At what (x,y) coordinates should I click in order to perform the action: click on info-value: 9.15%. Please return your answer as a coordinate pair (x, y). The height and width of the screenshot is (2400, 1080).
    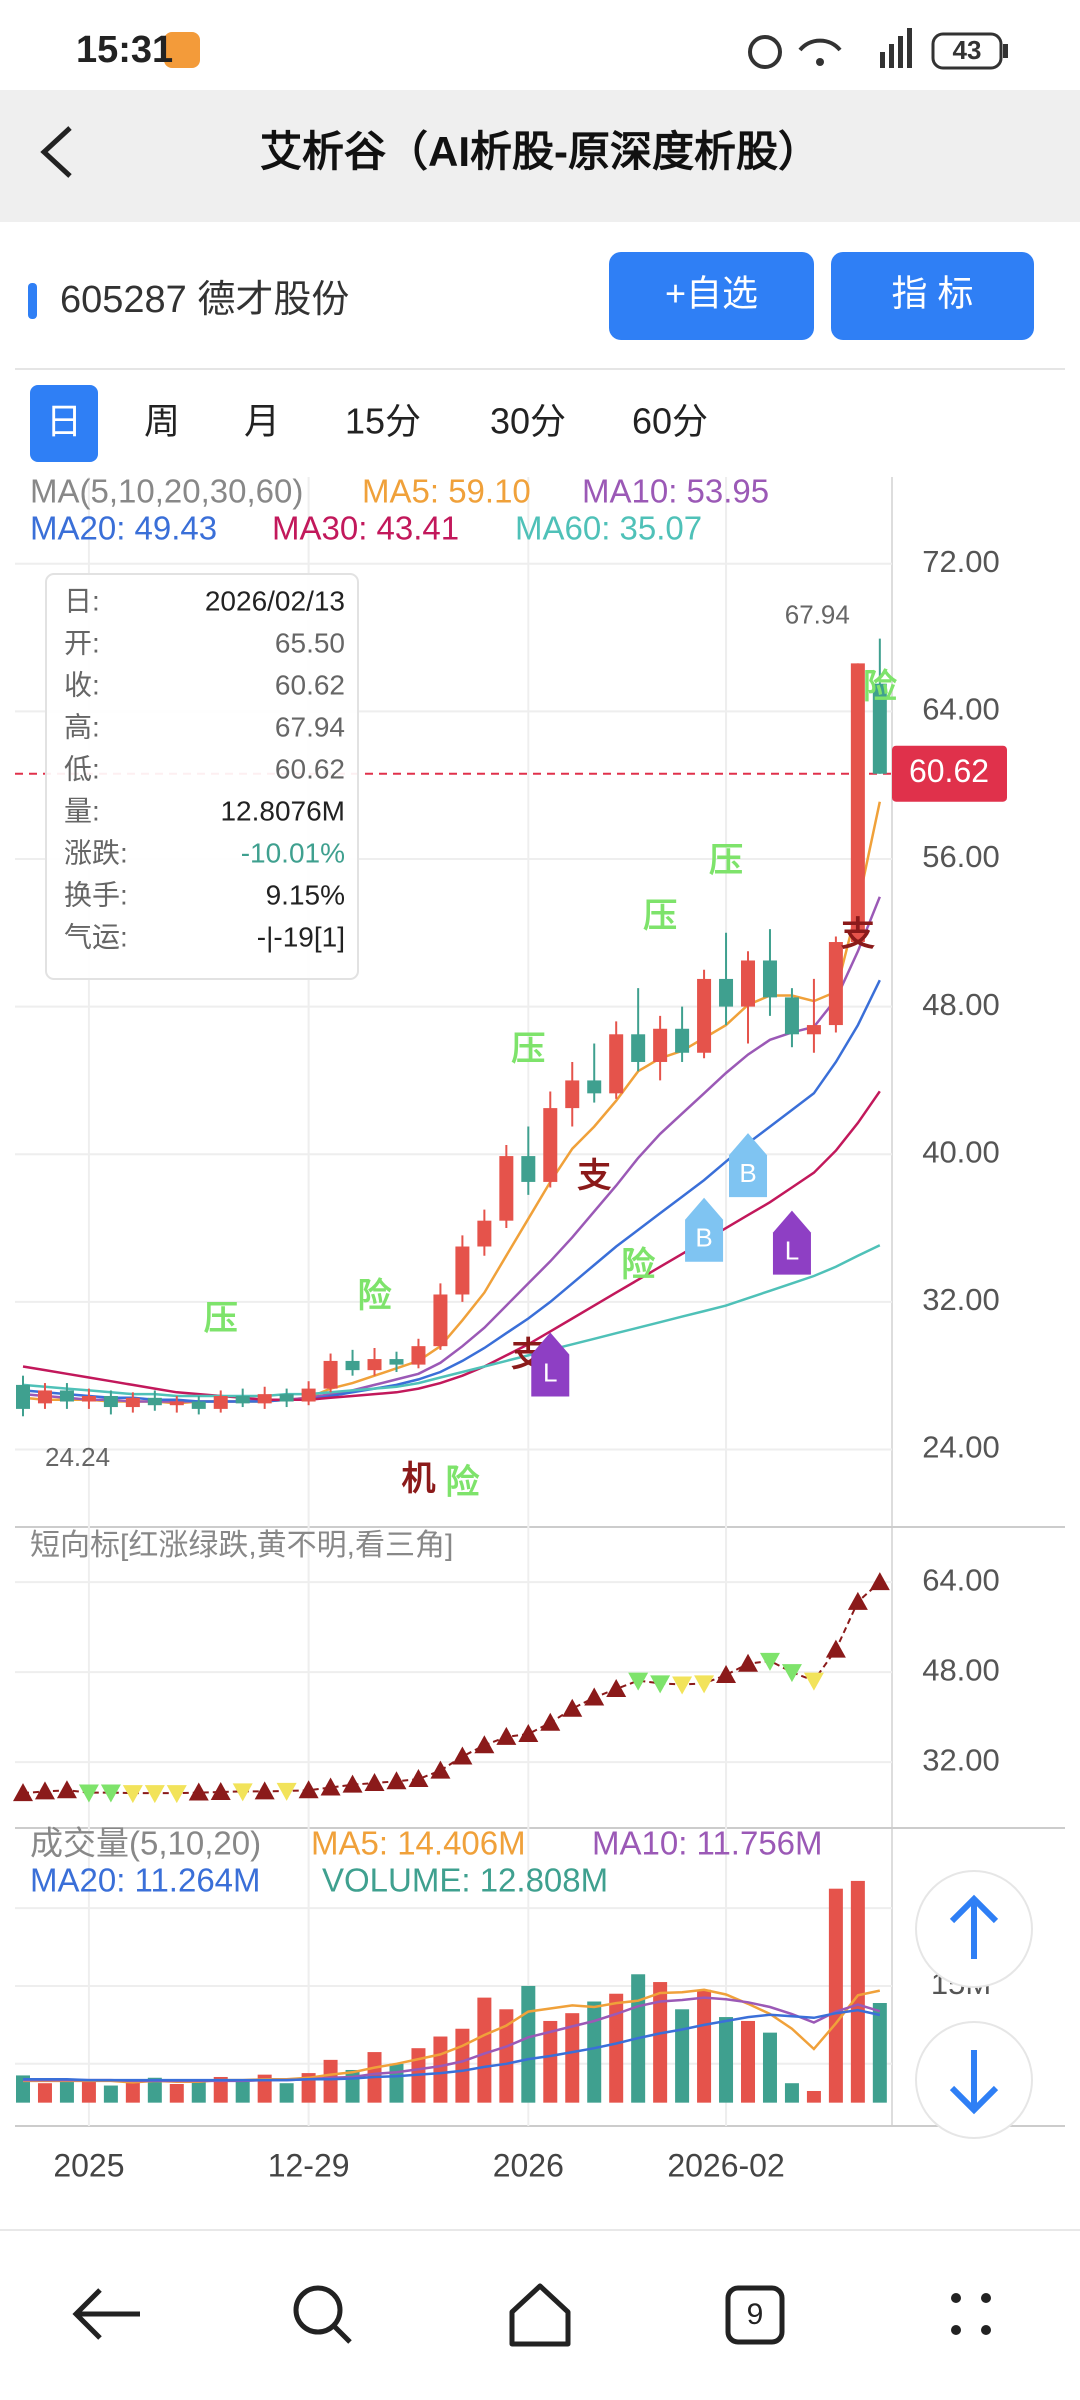
    Looking at the image, I should click on (305, 894).